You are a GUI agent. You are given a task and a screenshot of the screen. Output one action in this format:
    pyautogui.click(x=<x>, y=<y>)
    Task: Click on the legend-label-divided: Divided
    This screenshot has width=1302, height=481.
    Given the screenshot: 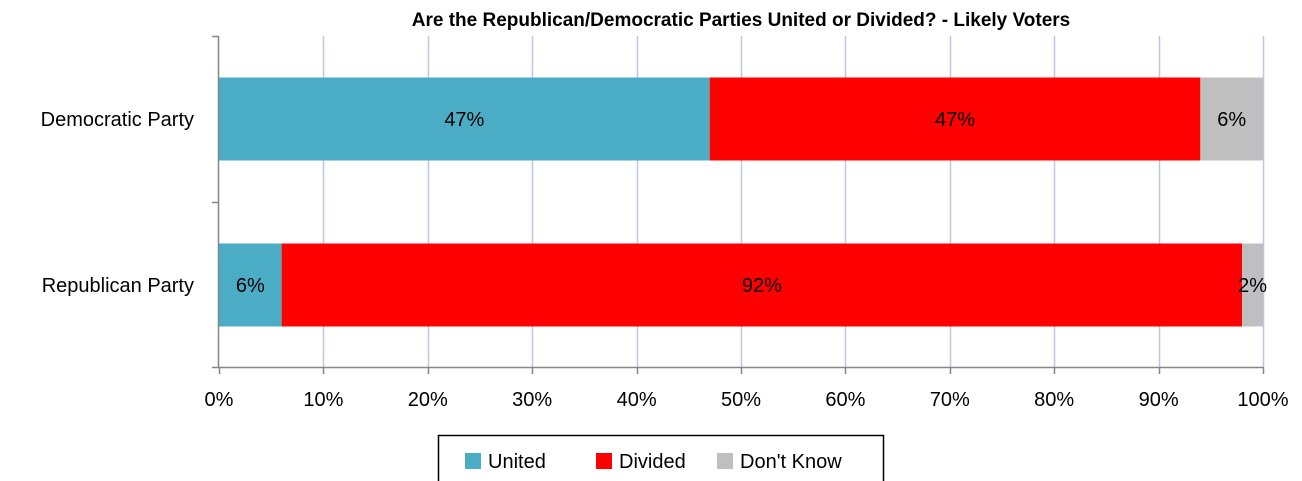 What is the action you would take?
    pyautogui.click(x=652, y=462)
    